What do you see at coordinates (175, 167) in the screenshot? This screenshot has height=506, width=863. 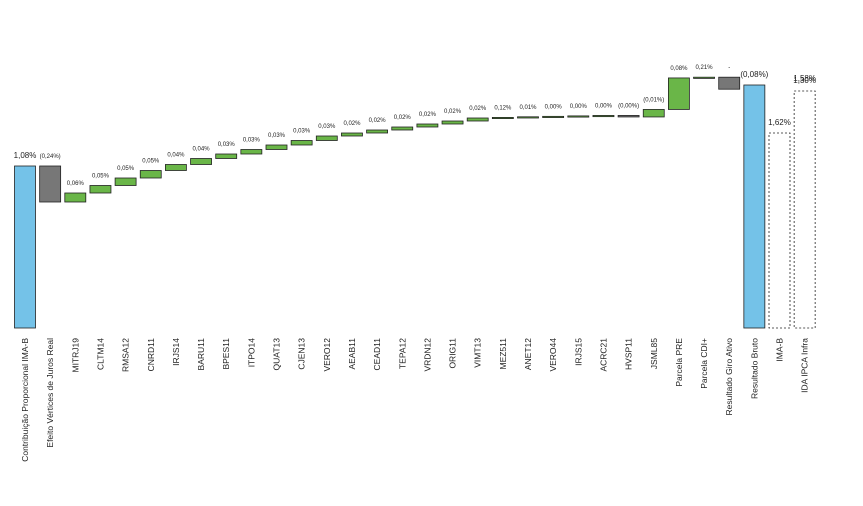 I see `bar-irjs14` at bounding box center [175, 167].